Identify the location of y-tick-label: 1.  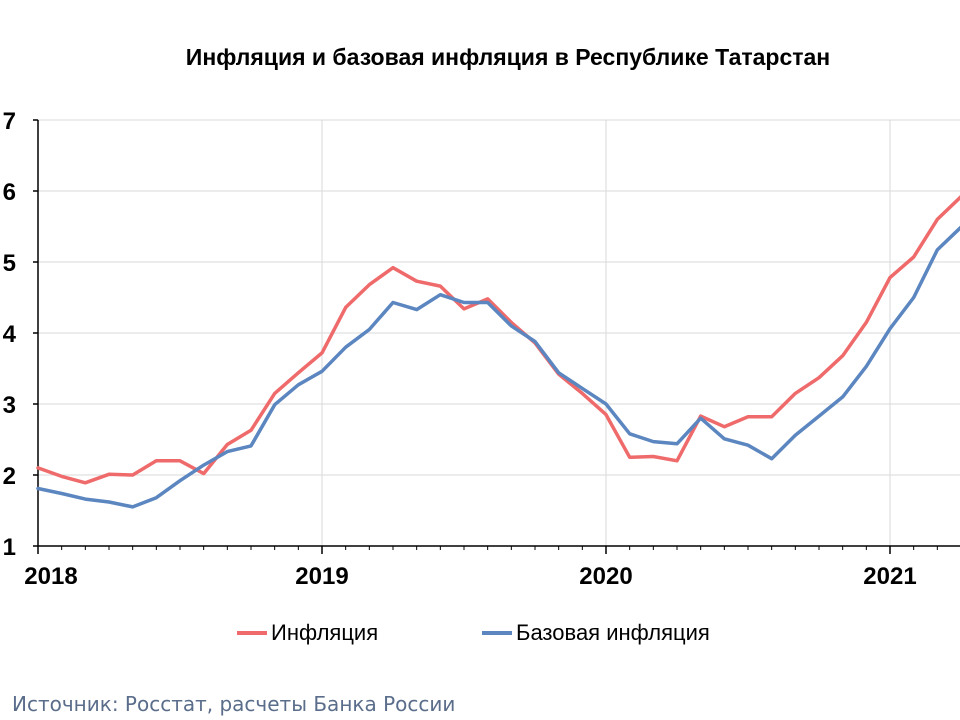
(9, 547).